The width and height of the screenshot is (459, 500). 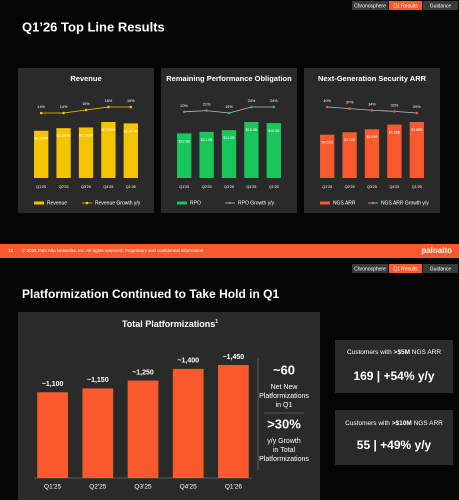 What do you see at coordinates (57, 203) in the screenshot?
I see `legend-label: Revenue` at bounding box center [57, 203].